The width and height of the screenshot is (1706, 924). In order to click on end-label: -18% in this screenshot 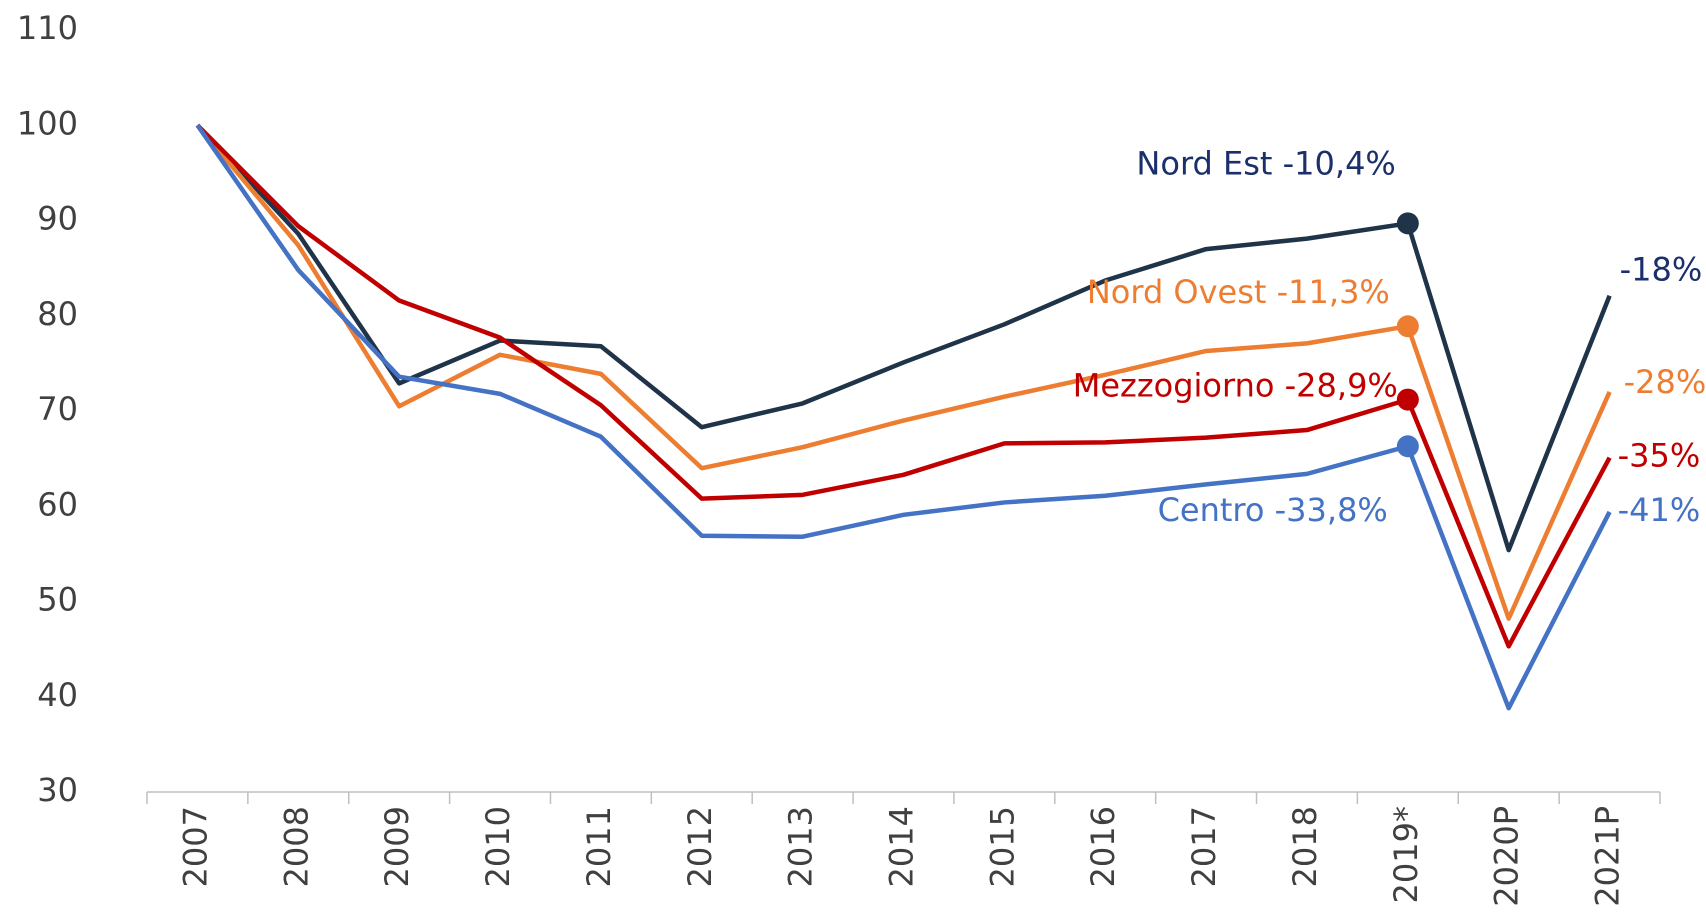, I will do `click(1661, 270)`.